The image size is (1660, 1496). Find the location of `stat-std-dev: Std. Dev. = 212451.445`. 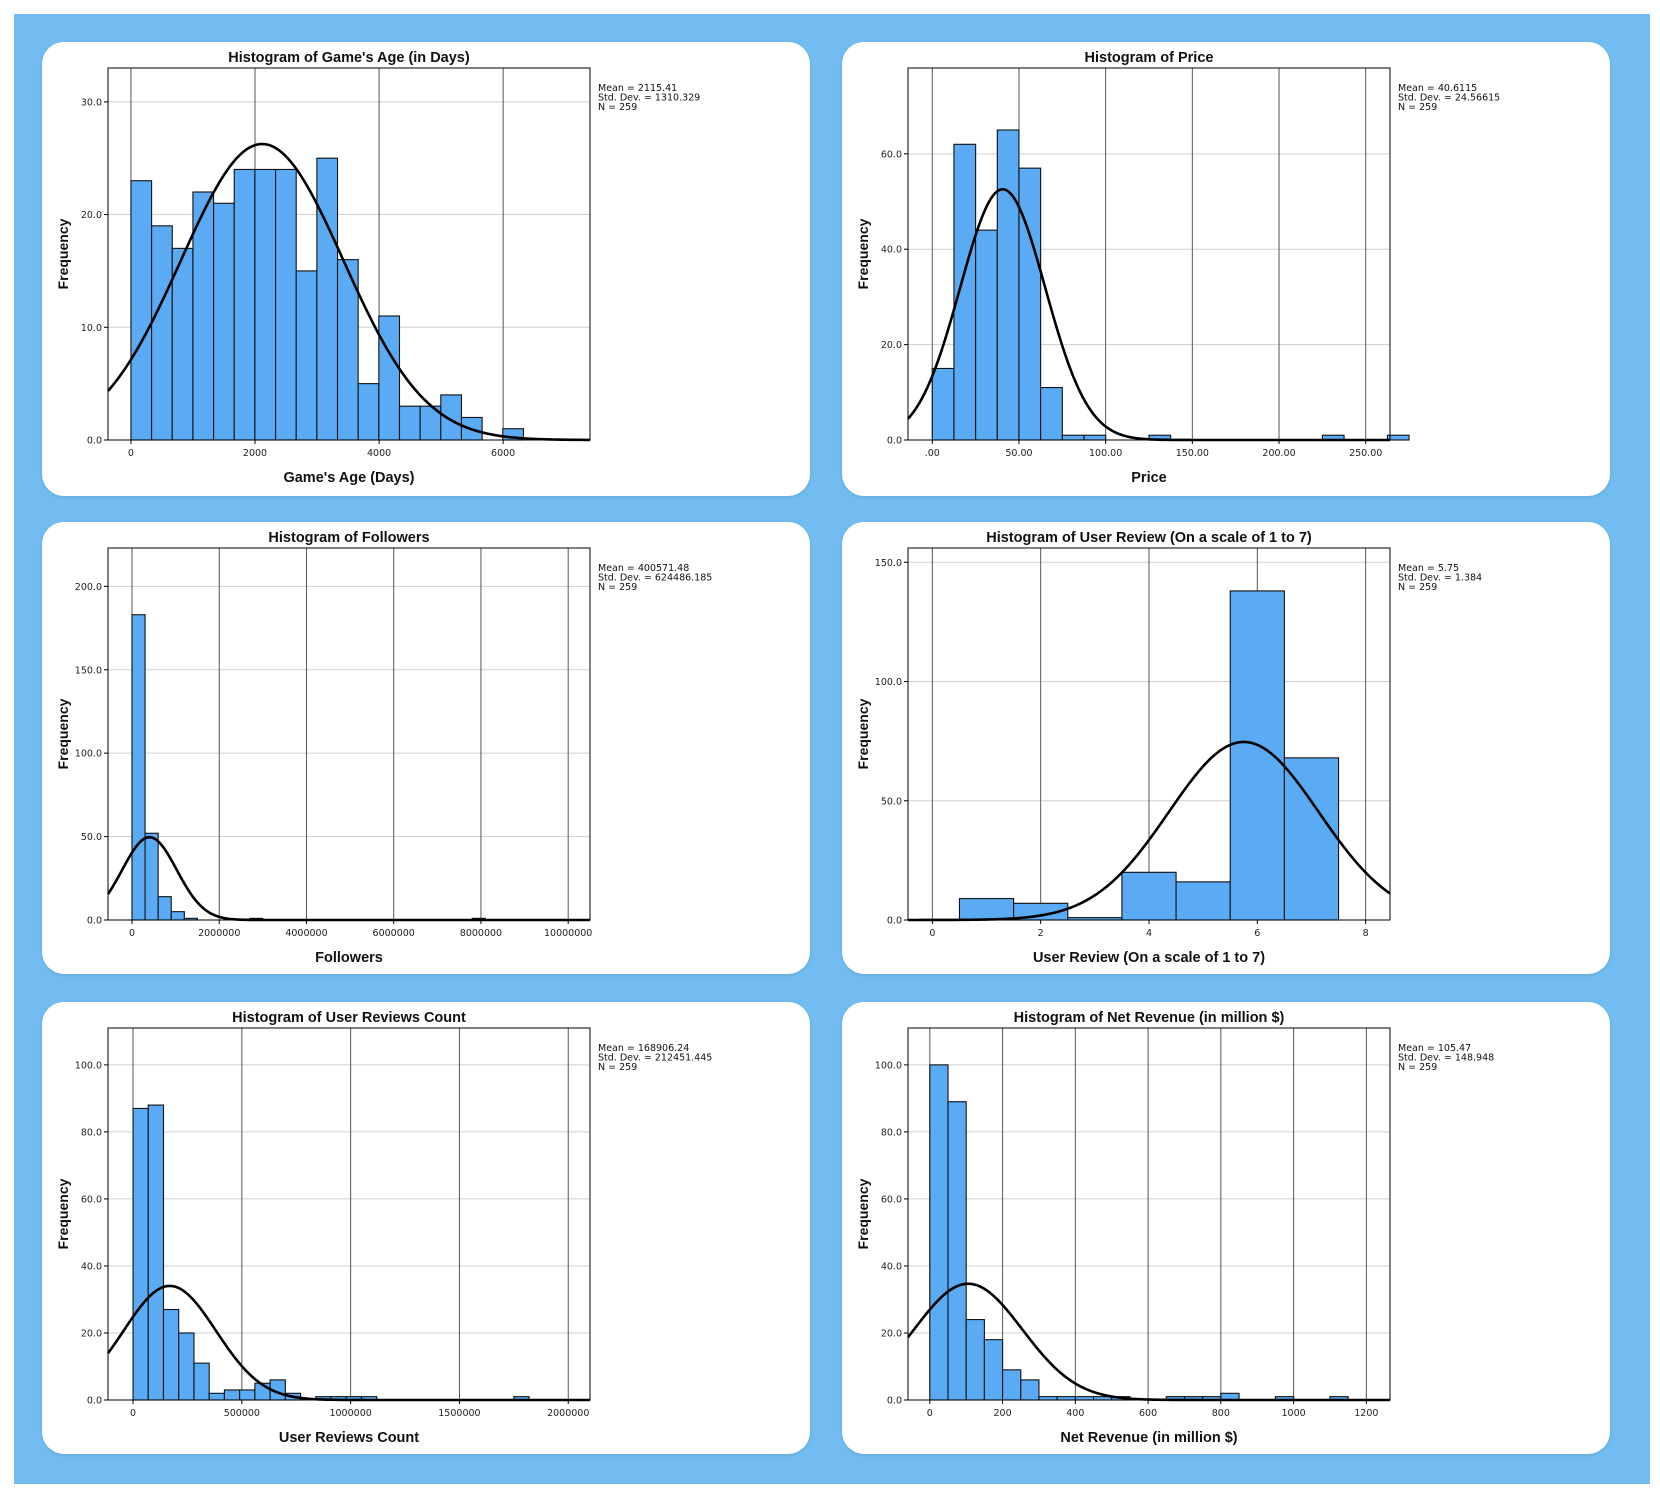

stat-std-dev: Std. Dev. = 212451.445 is located at coordinates (655, 1058).